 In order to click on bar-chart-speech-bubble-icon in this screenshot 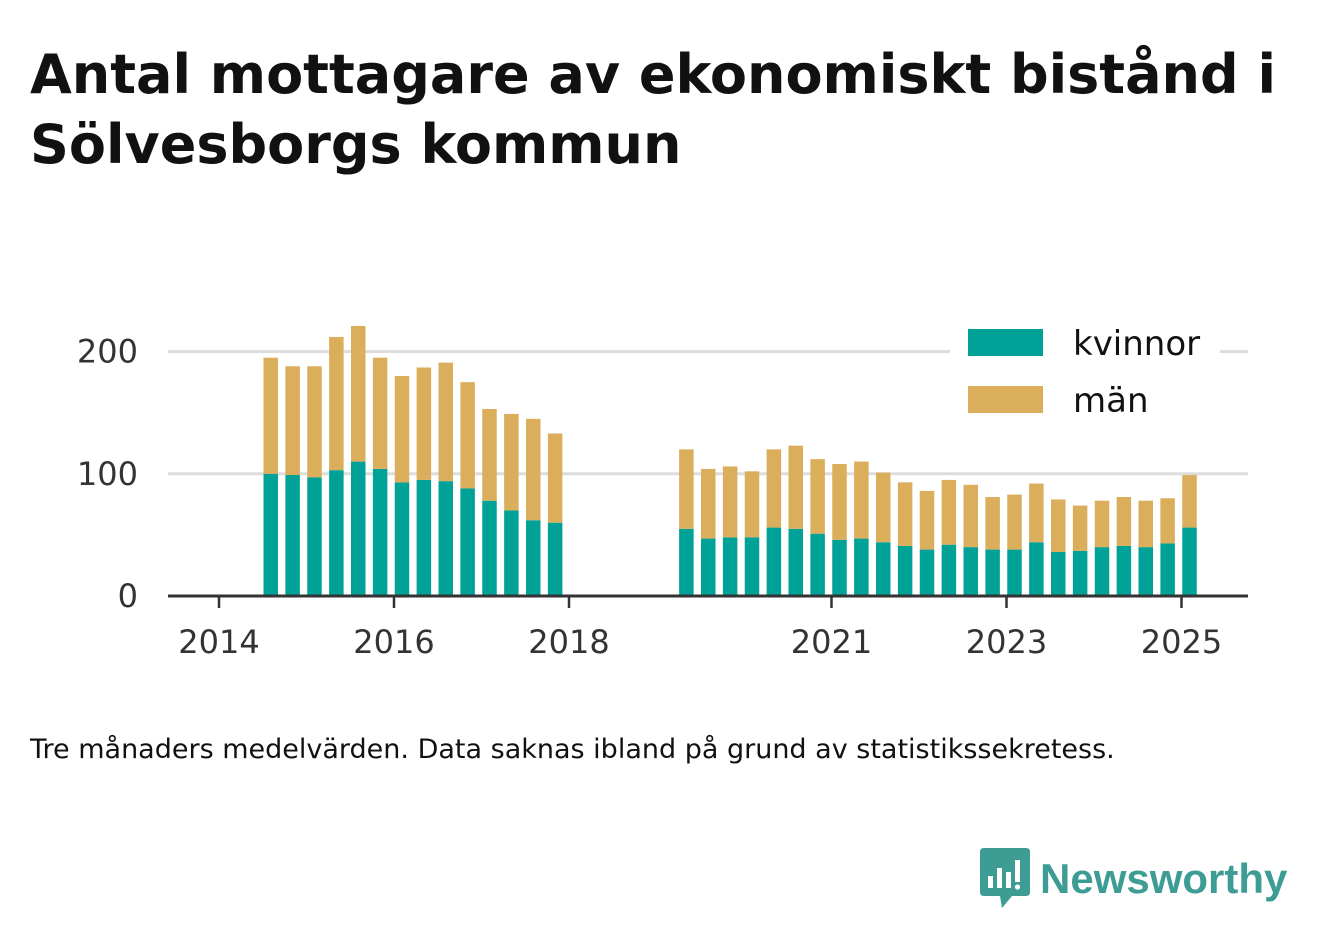, I will do `click(1005, 878)`.